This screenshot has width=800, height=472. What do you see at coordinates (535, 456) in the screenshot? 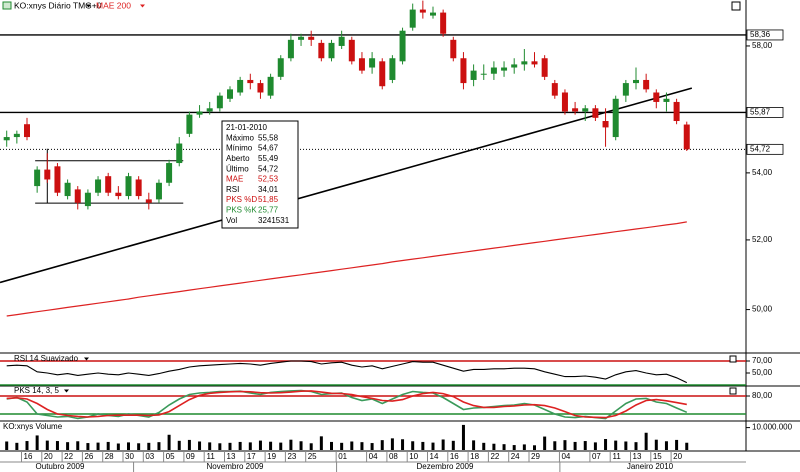
I see `x-tick-label: 29` at bounding box center [535, 456].